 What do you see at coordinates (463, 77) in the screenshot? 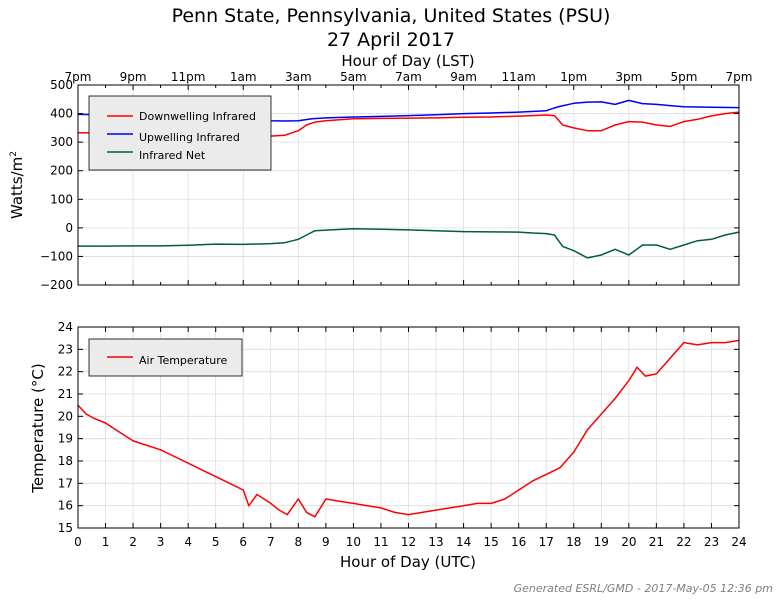
I see `lst-tick-label: 9am` at bounding box center [463, 77].